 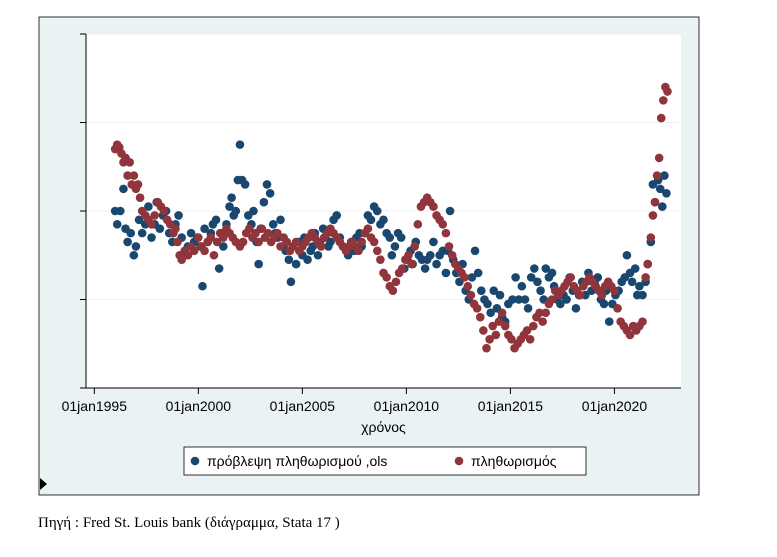 What do you see at coordinates (385, 461) in the screenshot?
I see `legend-box` at bounding box center [385, 461].